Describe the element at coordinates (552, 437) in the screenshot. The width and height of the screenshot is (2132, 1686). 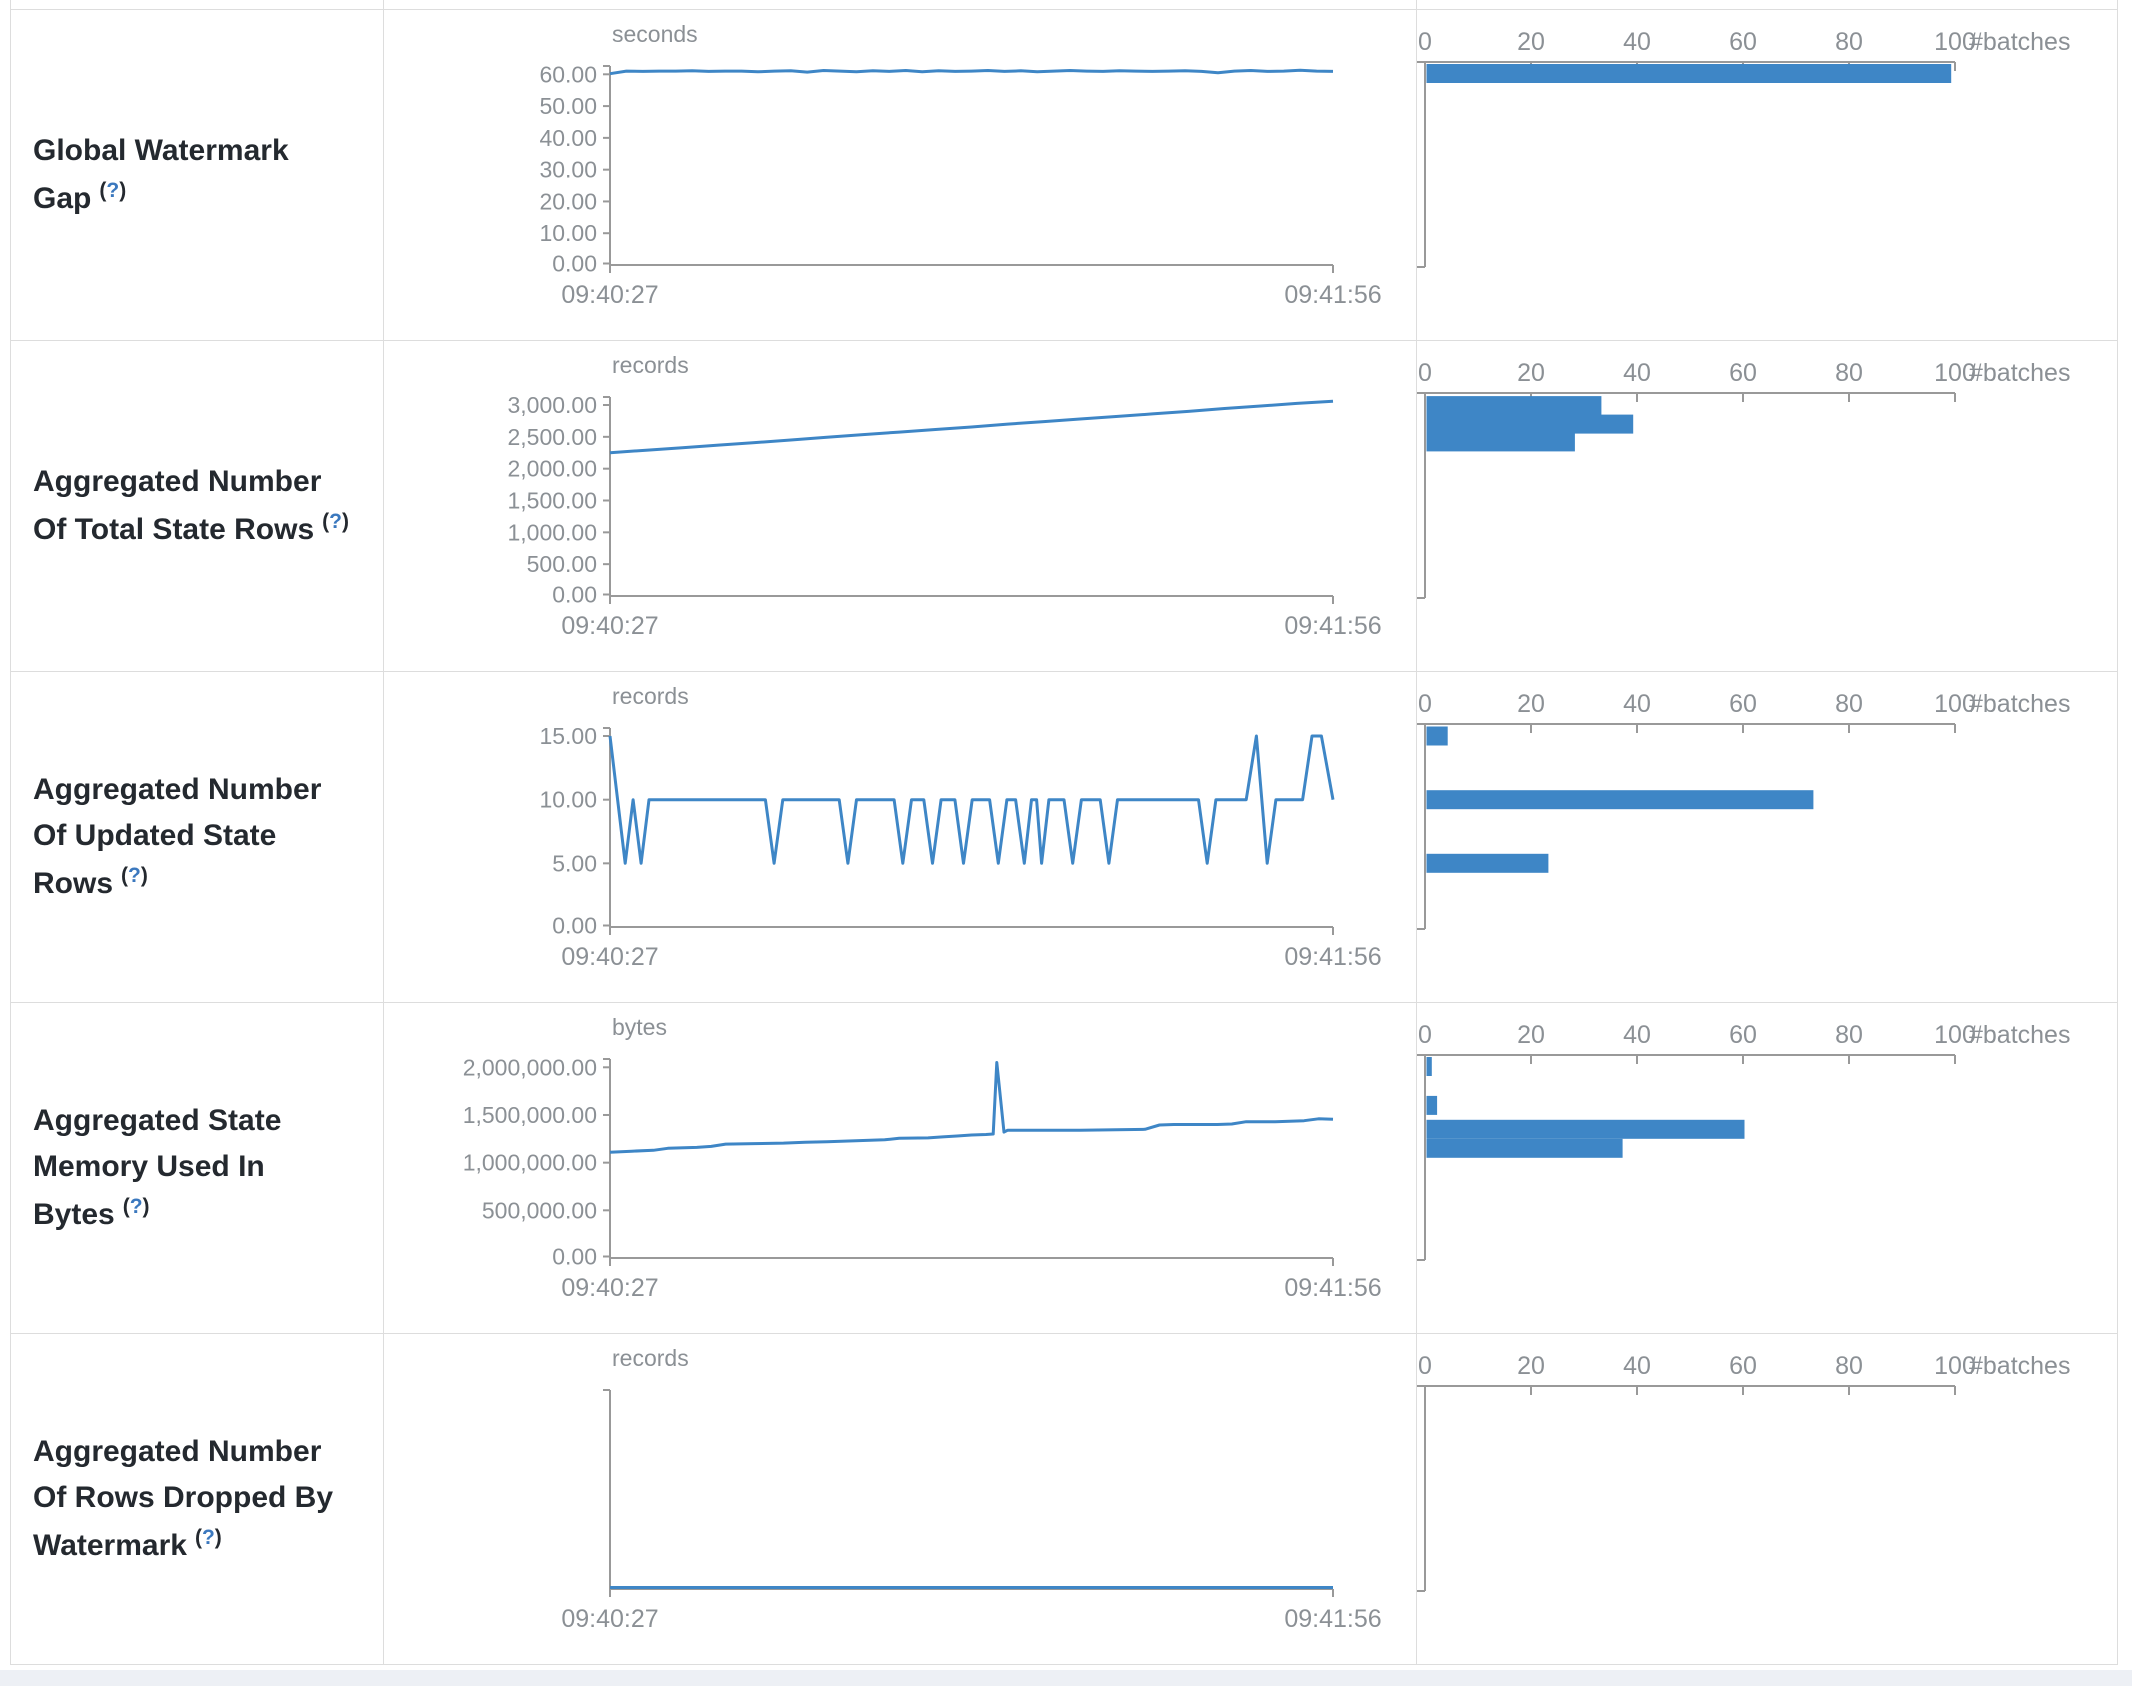
I see `svg-text: 2,500.00` at that location.